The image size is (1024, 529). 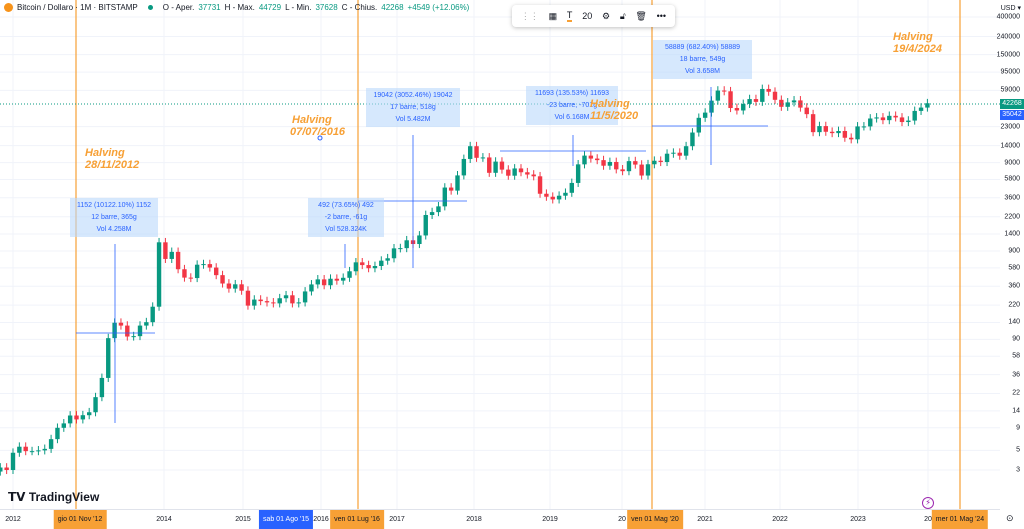 I want to click on settings-icon: ⊙, so click(x=1010, y=518).